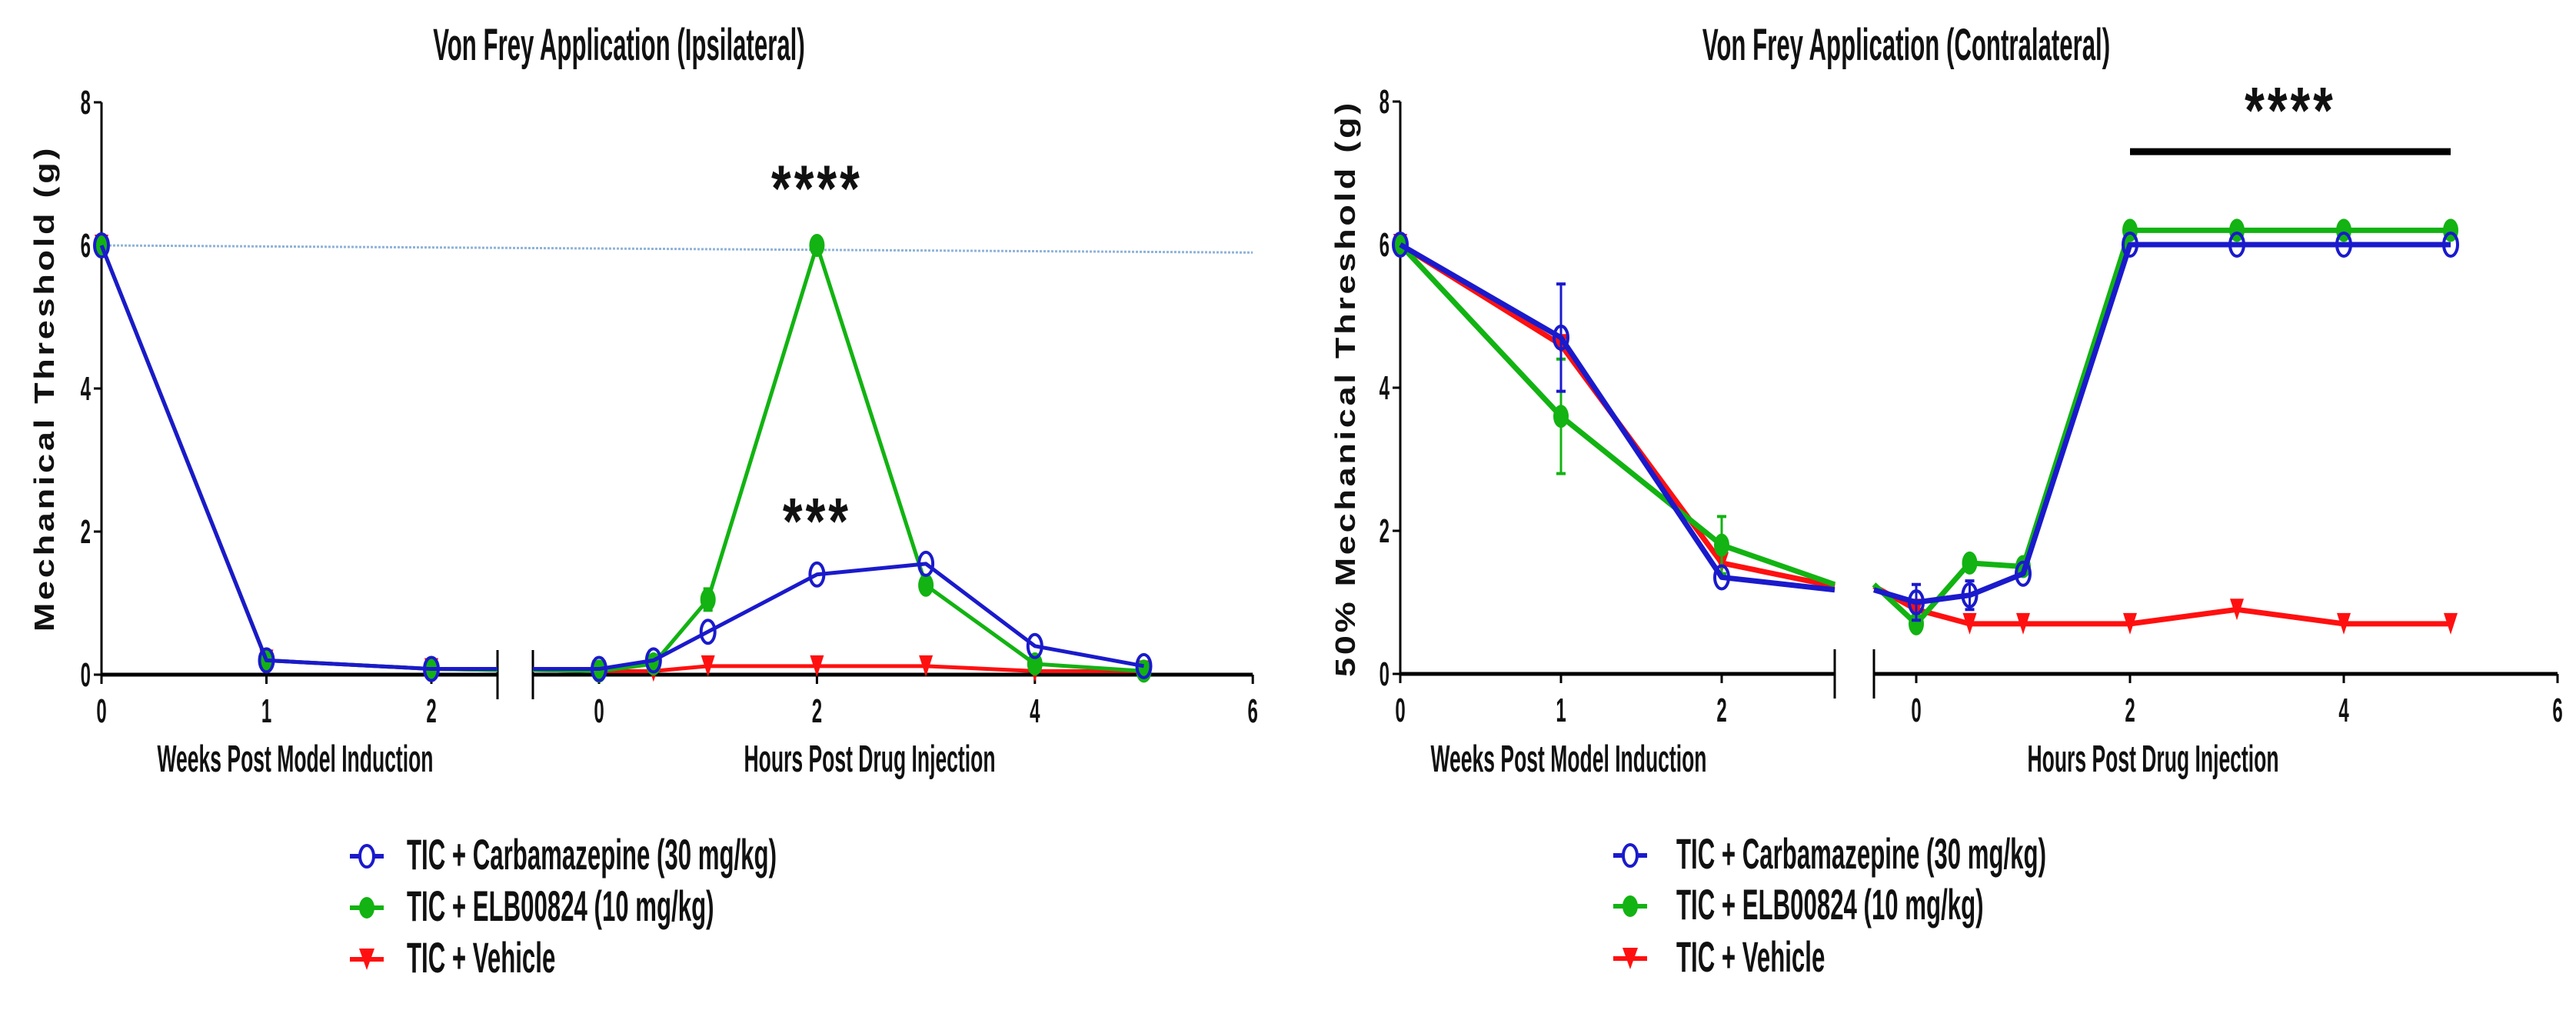 The width and height of the screenshot is (2576, 1027). What do you see at coordinates (366, 959) in the screenshot?
I see `legend-down-triangle-icon` at bounding box center [366, 959].